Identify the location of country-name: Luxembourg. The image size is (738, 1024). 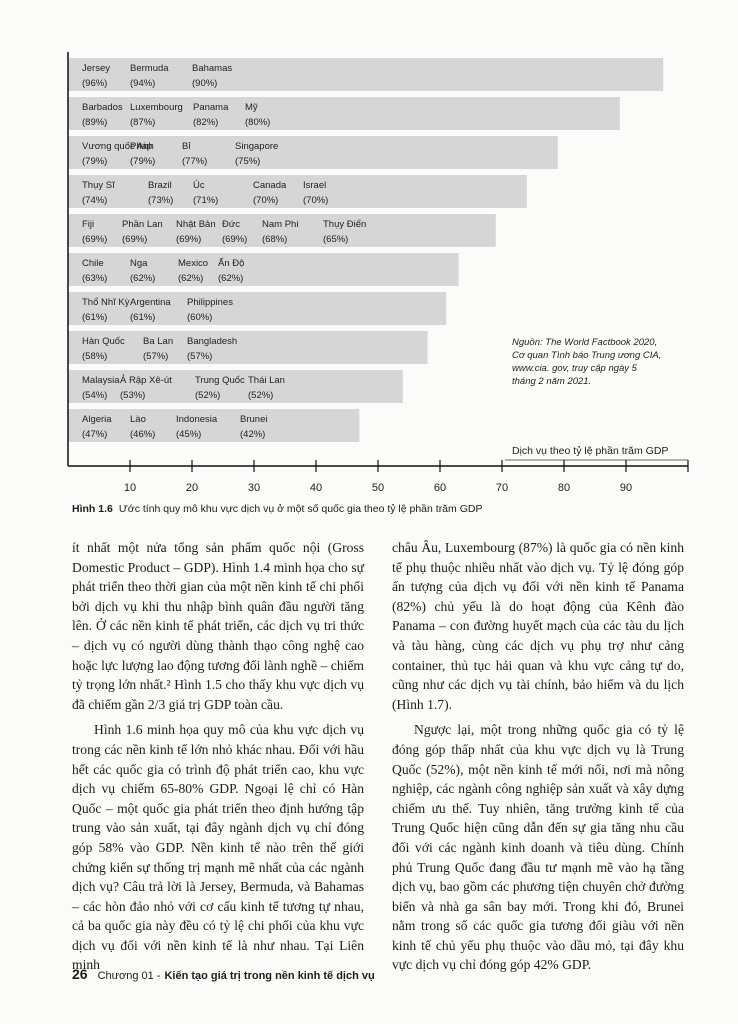
(156, 107).